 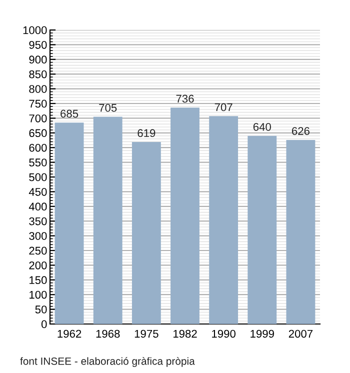 What do you see at coordinates (108, 108) in the screenshot?
I see `data-label: 705` at bounding box center [108, 108].